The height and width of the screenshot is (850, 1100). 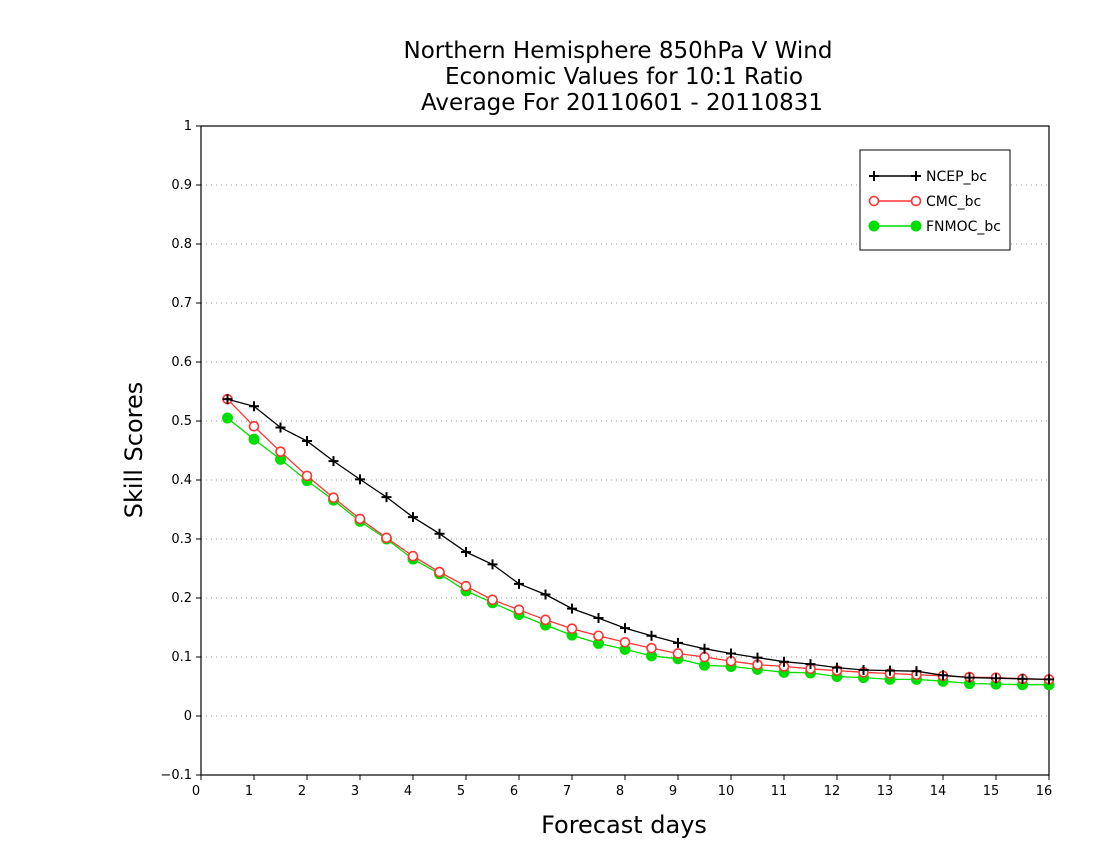 What do you see at coordinates (181, 362) in the screenshot?
I see `y-tick-label: 0.6` at bounding box center [181, 362].